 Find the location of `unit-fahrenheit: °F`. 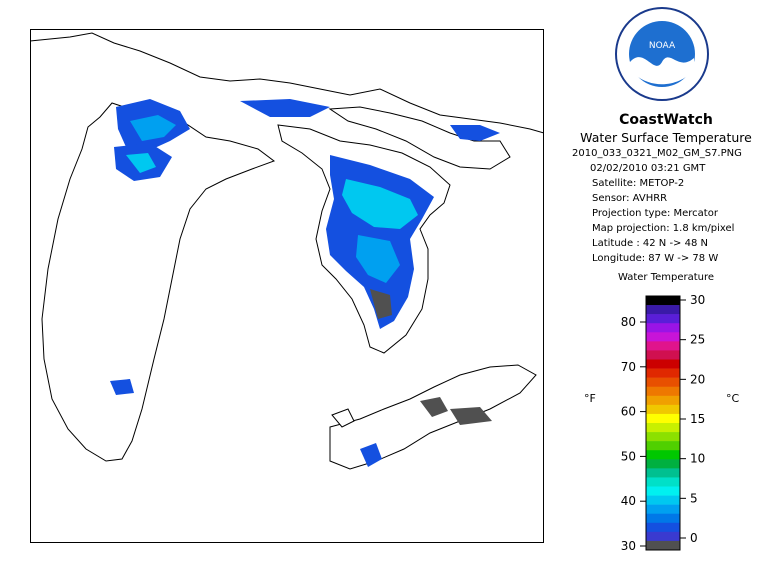

unit-fahrenheit: °F is located at coordinates (590, 398).